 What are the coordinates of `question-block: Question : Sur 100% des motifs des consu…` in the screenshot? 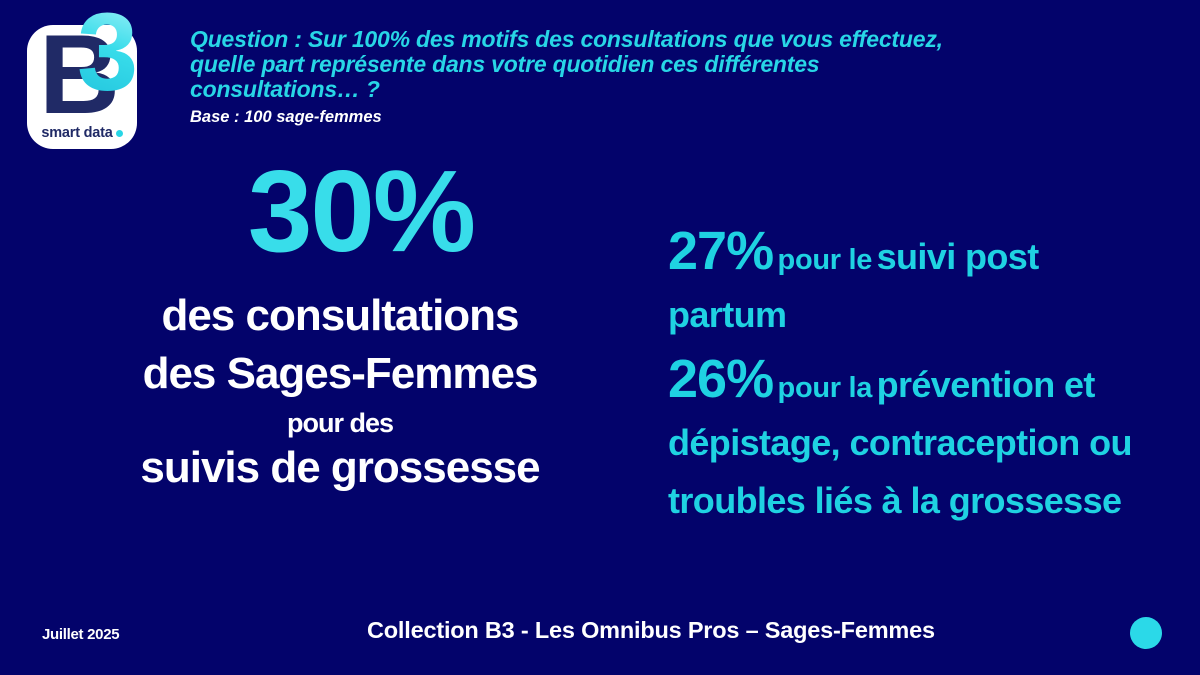 It's located at (665, 76).